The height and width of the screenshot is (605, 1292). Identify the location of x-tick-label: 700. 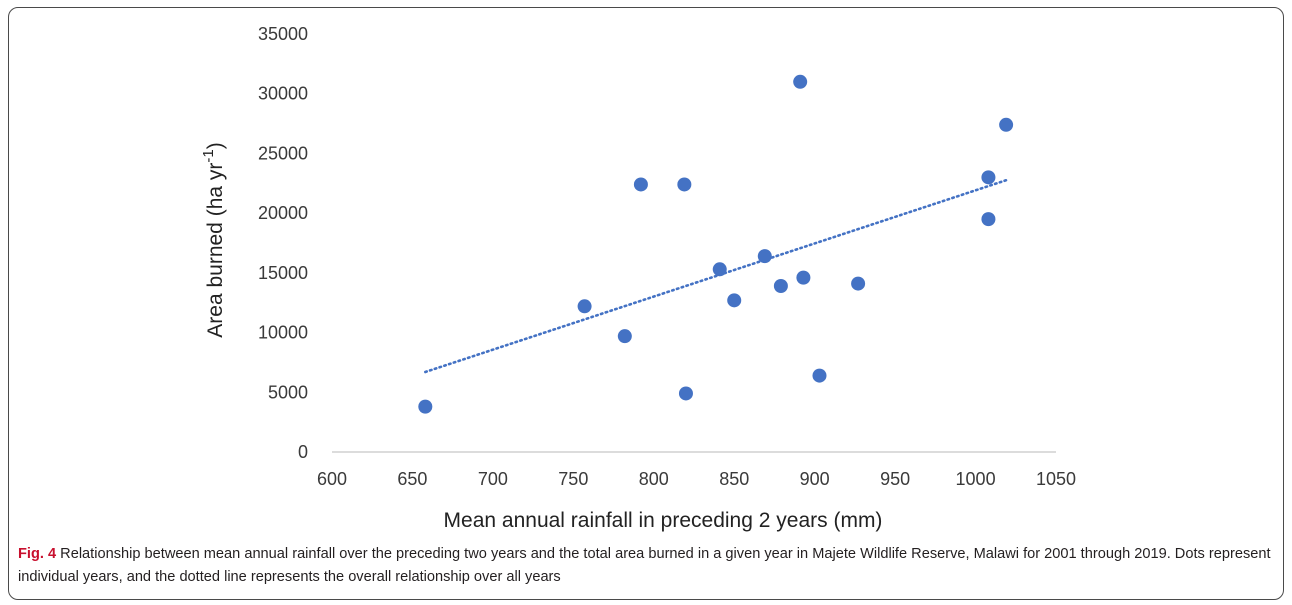
(493, 479).